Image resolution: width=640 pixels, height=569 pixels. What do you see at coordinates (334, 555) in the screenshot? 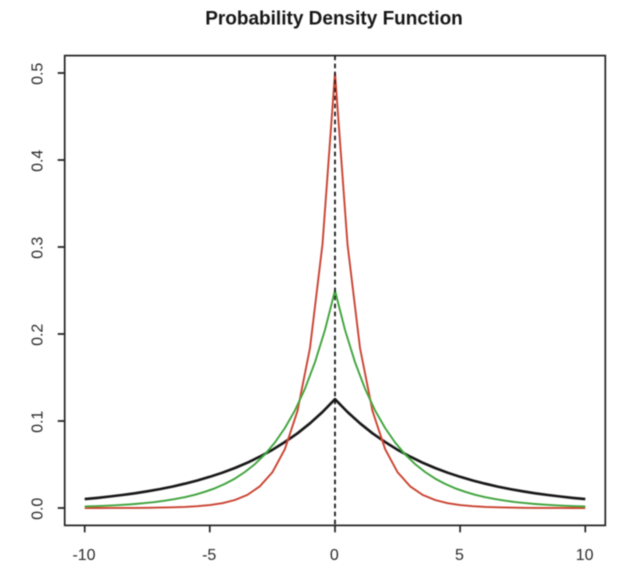
I see `svg-text: 0` at bounding box center [334, 555].